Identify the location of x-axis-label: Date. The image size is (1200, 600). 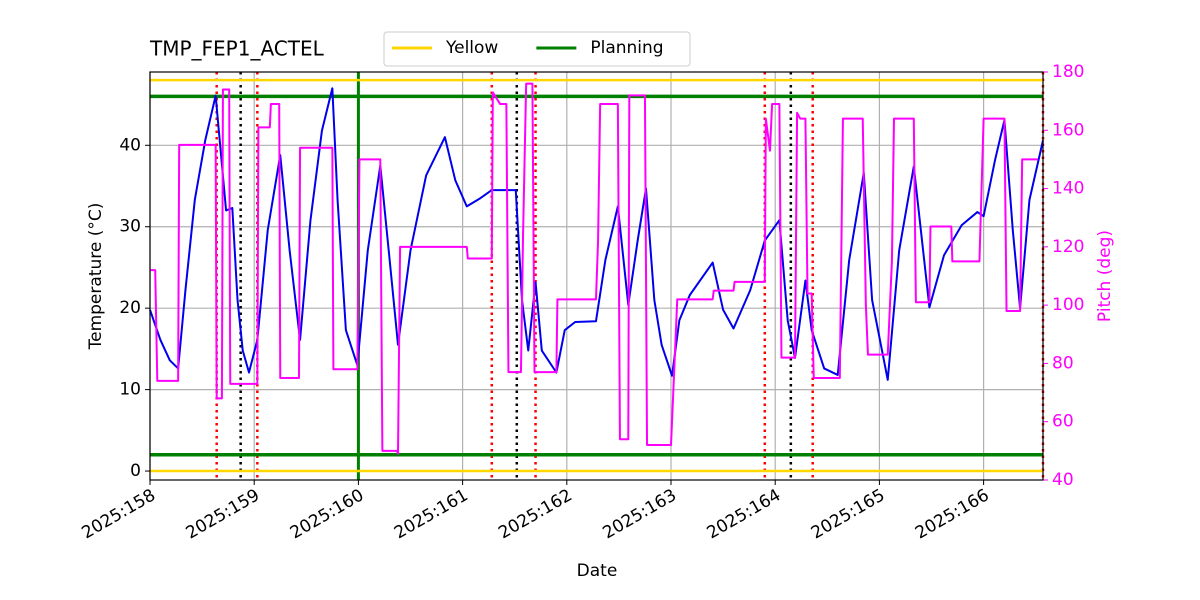
(597, 571).